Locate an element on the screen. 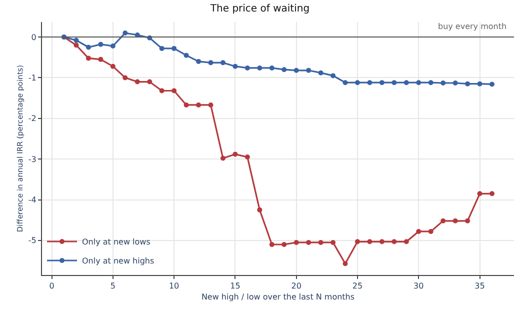  x-tick-label: 0 is located at coordinates (51, 286).